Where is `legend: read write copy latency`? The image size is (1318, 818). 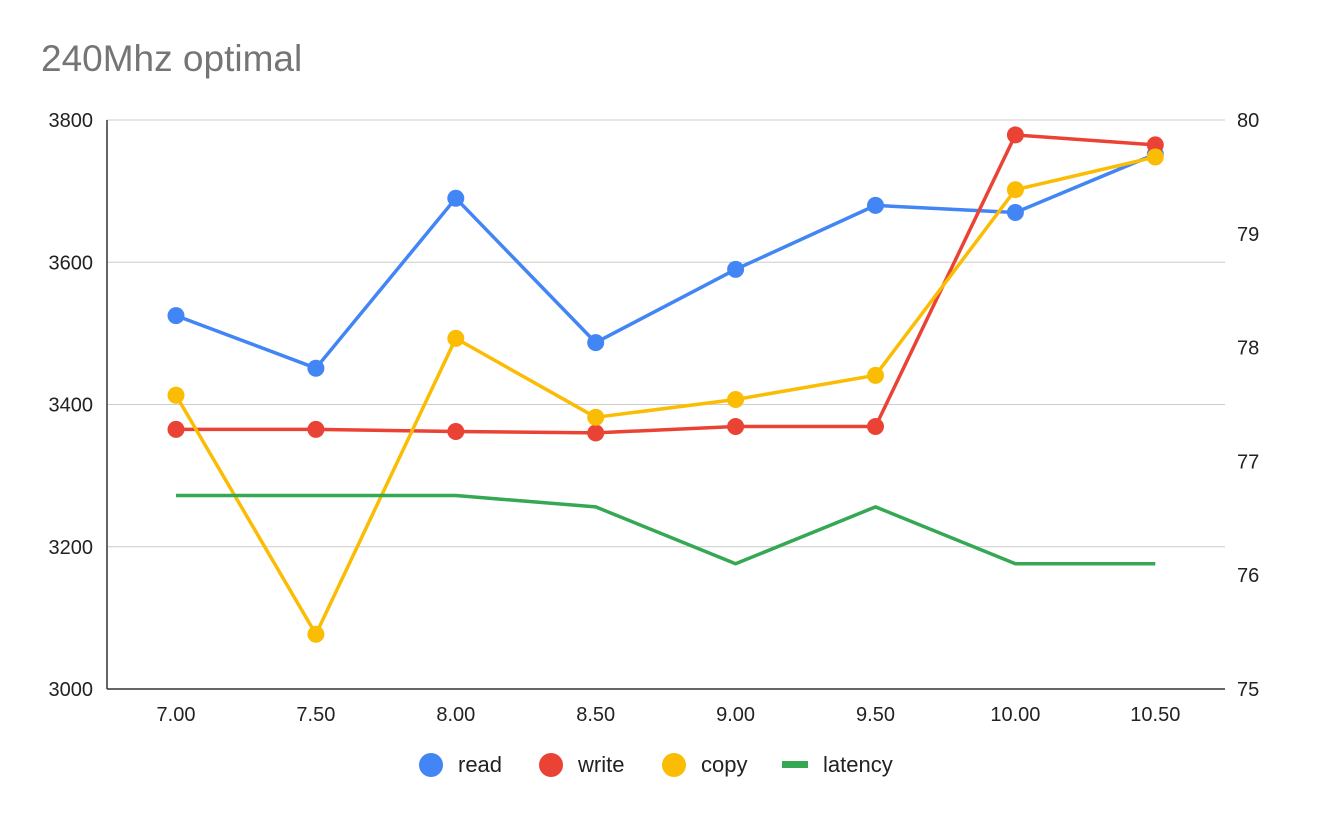 legend: read write copy latency is located at coordinates (656, 764).